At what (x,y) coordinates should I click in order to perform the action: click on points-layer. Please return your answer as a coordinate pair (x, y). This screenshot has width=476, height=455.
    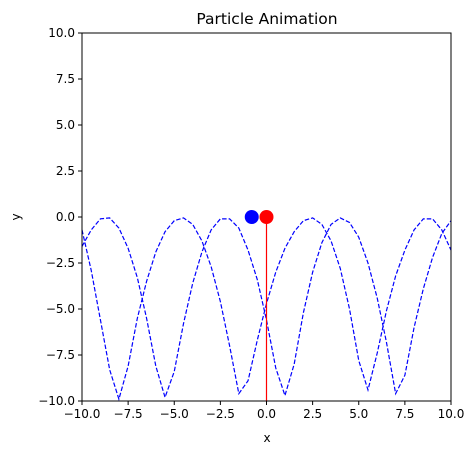
    Looking at the image, I should click on (259, 217).